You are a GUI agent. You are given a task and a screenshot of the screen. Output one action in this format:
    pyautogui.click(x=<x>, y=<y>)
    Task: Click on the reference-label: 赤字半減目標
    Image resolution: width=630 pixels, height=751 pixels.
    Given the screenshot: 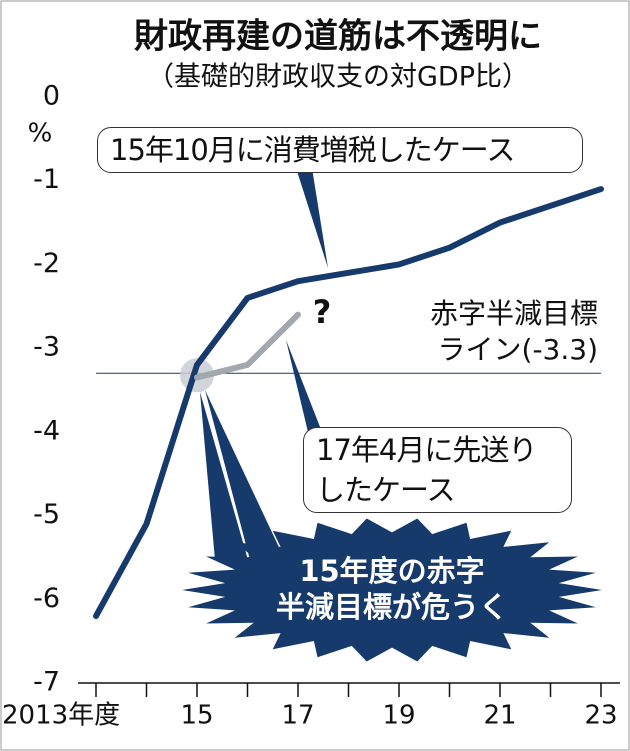 What is the action you would take?
    pyautogui.click(x=514, y=313)
    